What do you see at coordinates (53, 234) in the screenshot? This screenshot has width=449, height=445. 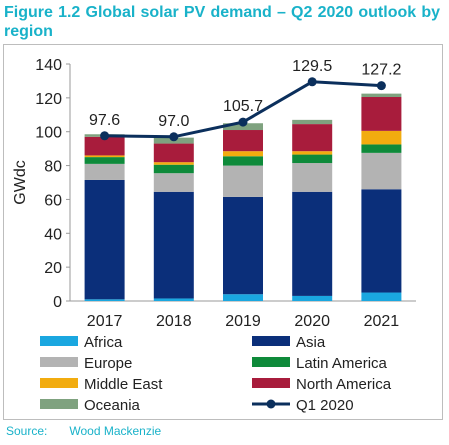 I see `y-tick-label: 40` at bounding box center [53, 234].